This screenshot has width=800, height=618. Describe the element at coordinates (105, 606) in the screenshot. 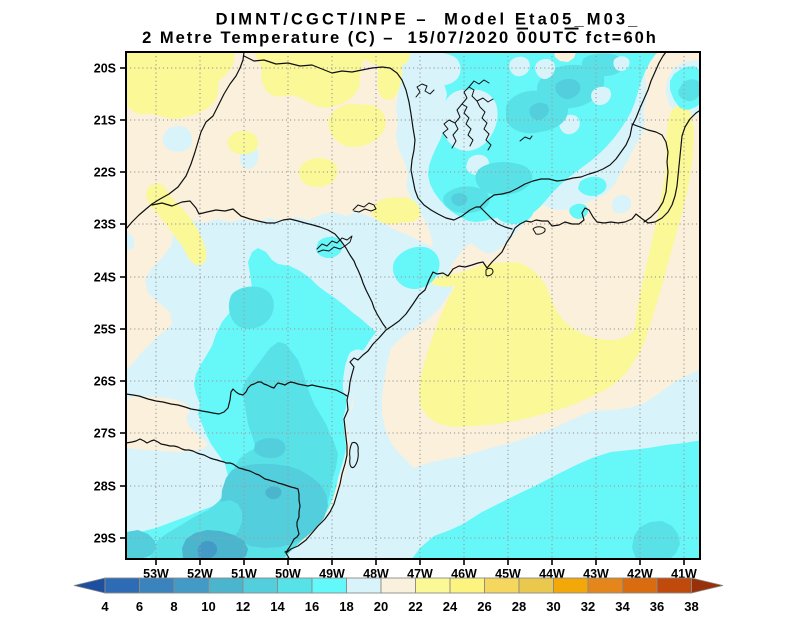

I see `svg-text: 4` at that location.